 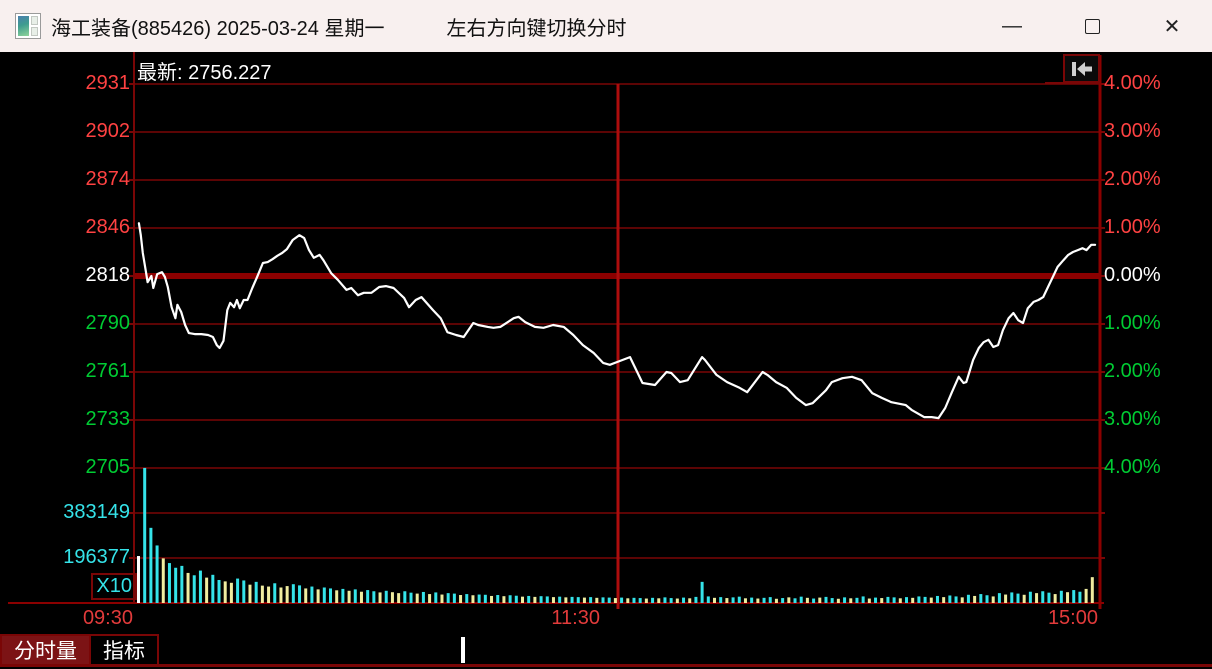 What do you see at coordinates (108, 419) in the screenshot?
I see `price-axis-label: 2733` at bounding box center [108, 419].